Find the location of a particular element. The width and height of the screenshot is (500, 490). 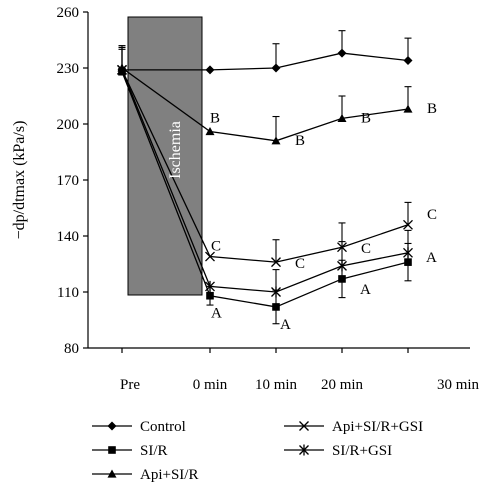

y-tick-label: 140 is located at coordinates (68, 237).